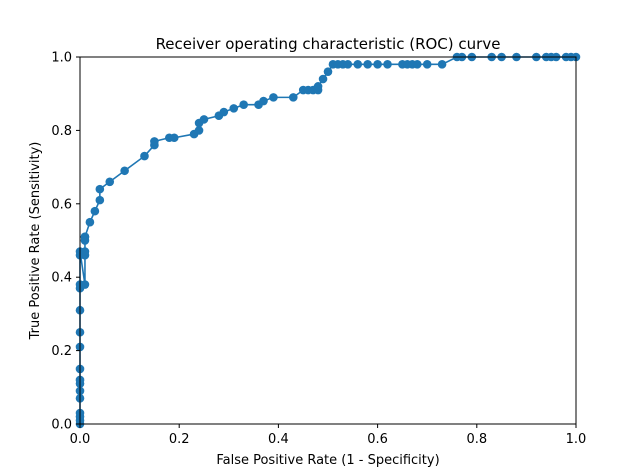  I want to click on y-tick-label: 0.6, so click(61, 204).